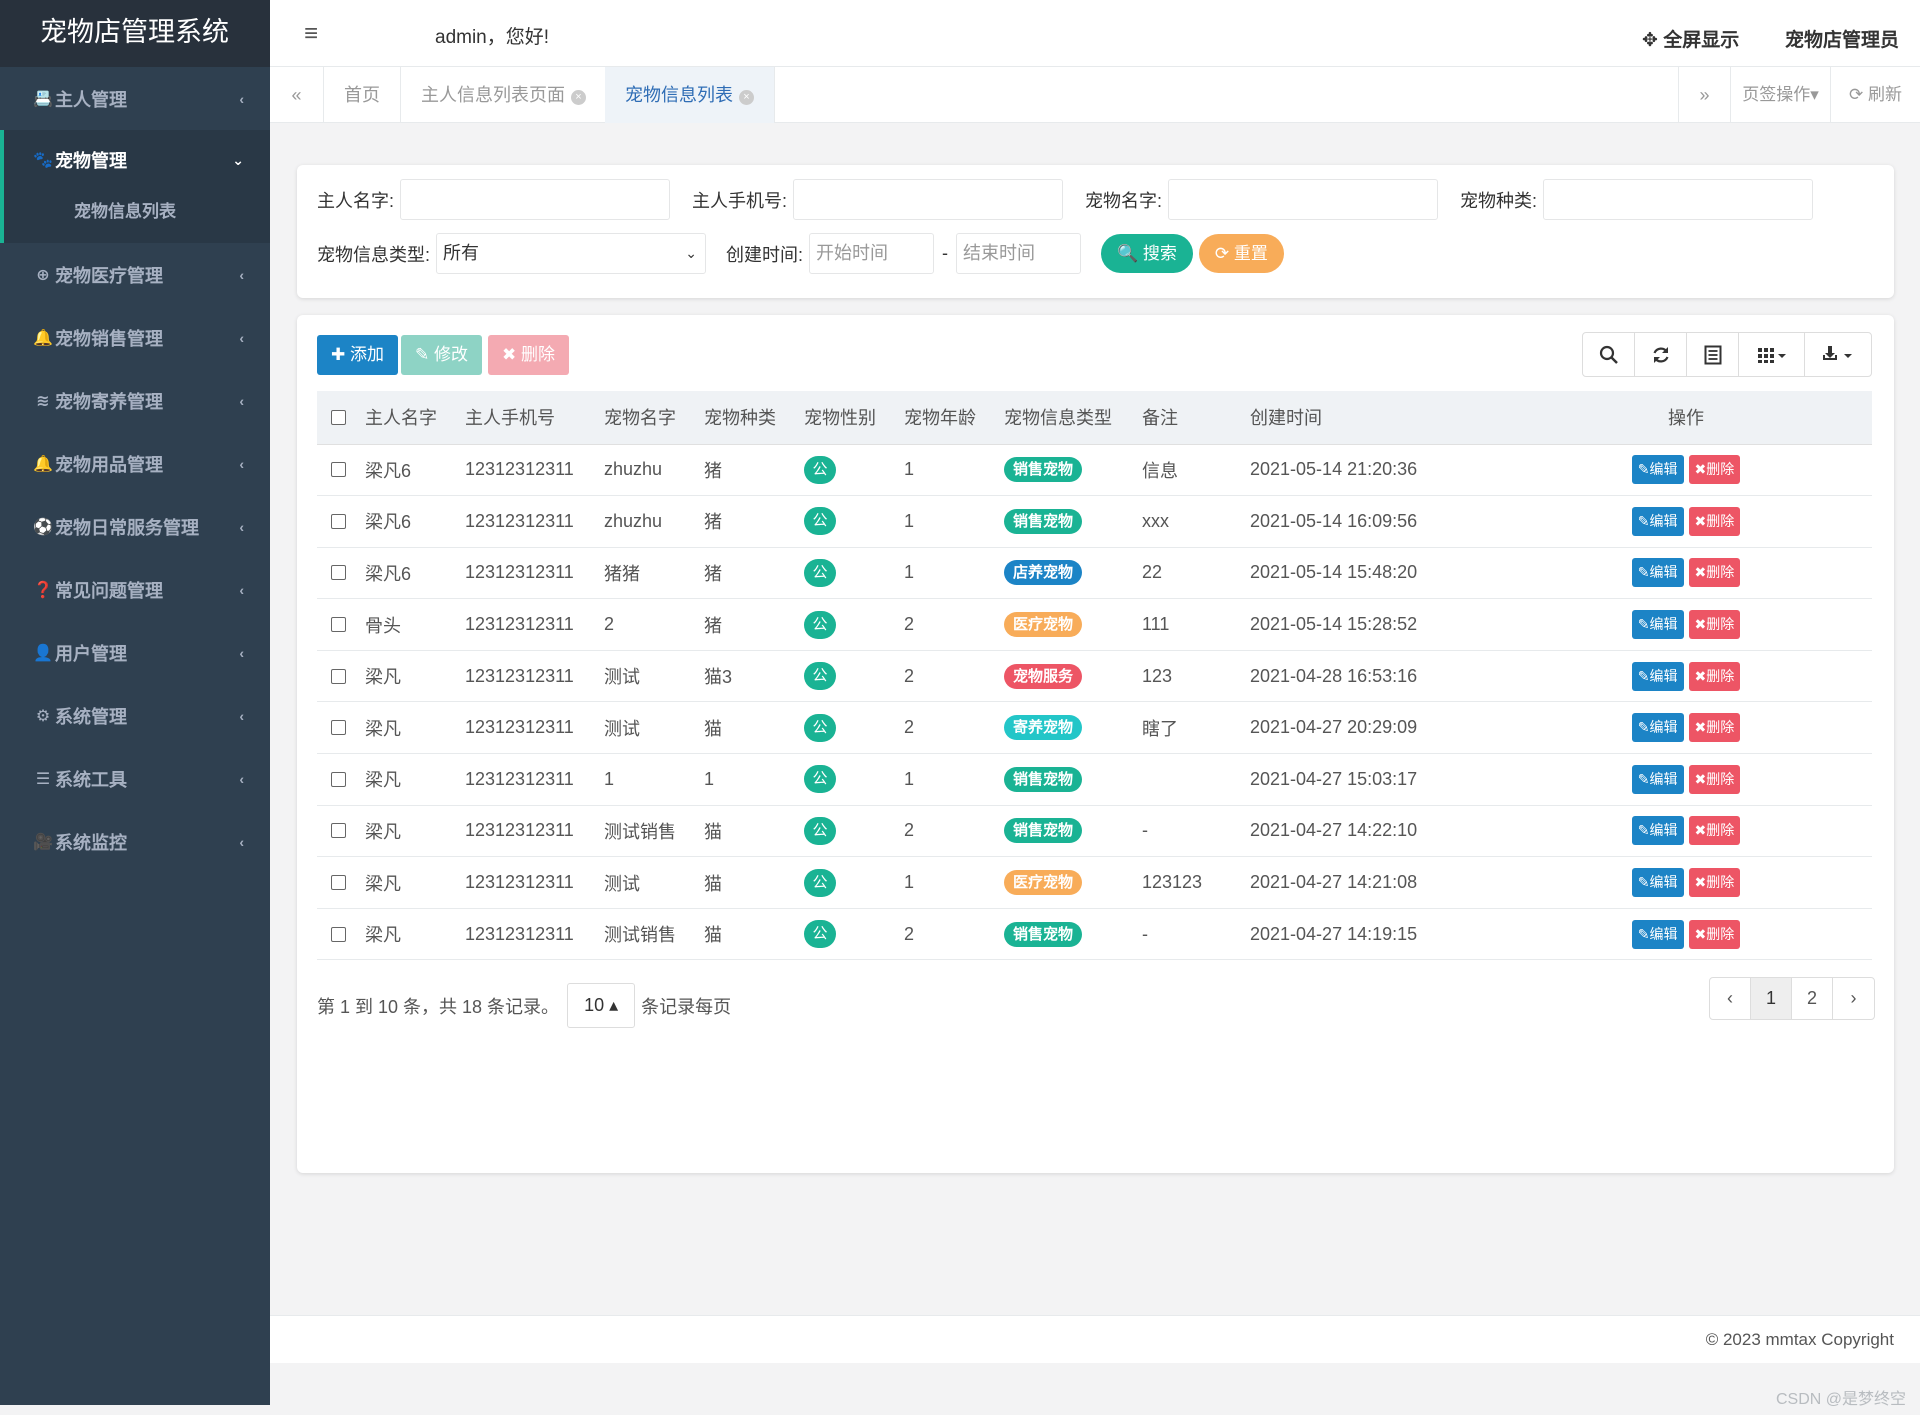 This screenshot has width=1920, height=1415. I want to click on tabs-scroll-left-icon: «, so click(297, 95).